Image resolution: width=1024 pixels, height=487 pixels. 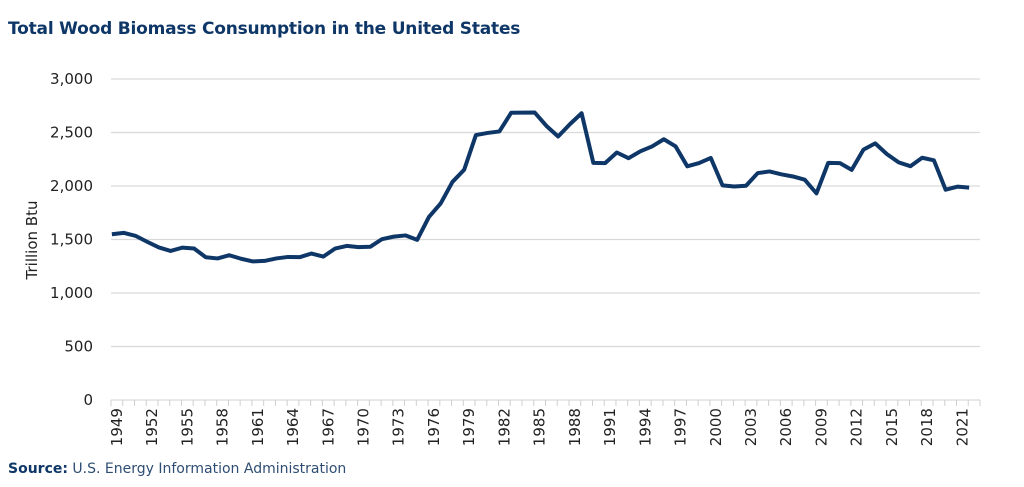 I want to click on y-tick-label: 1,500, so click(x=71, y=240).